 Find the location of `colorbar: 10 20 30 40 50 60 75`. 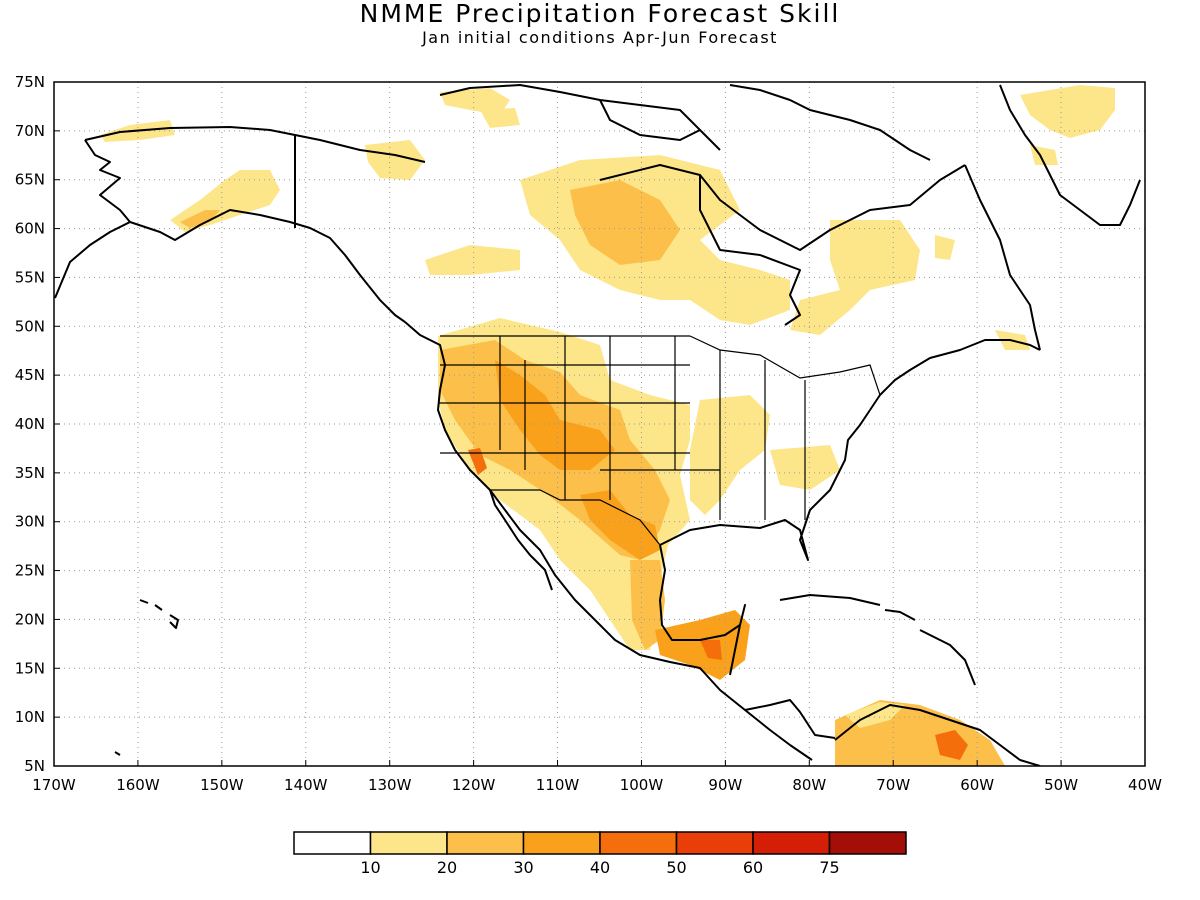

colorbar: 10 20 30 40 50 60 75 is located at coordinates (600, 854).